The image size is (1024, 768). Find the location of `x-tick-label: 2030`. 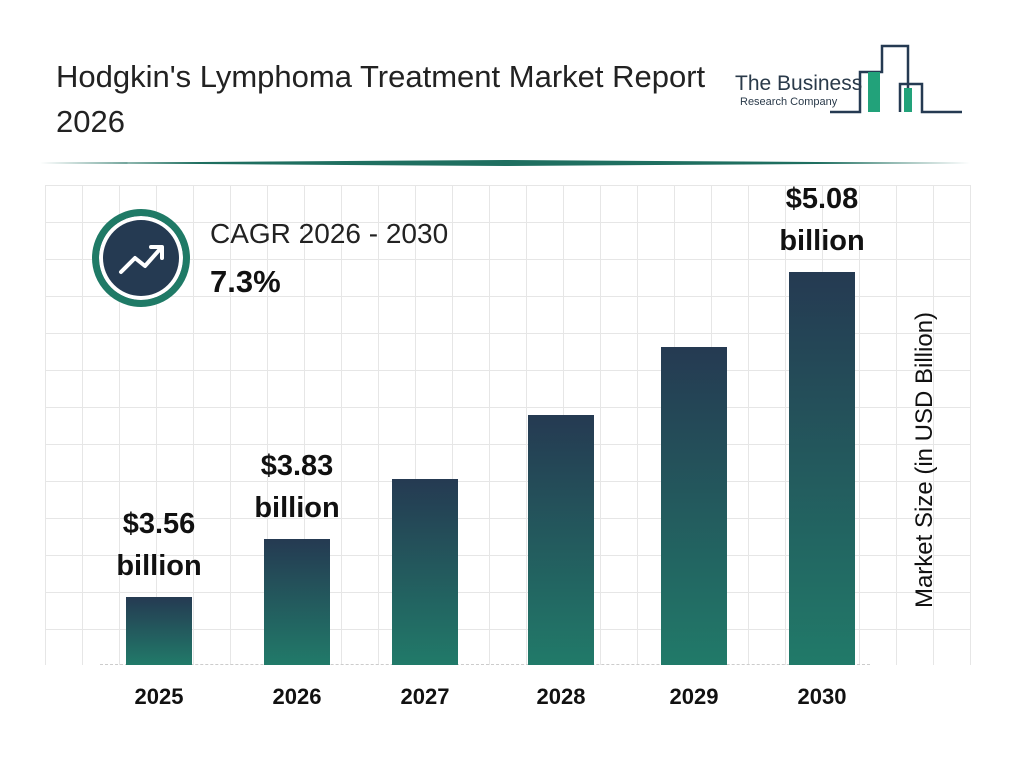

x-tick-label: 2030 is located at coordinates (822, 696).